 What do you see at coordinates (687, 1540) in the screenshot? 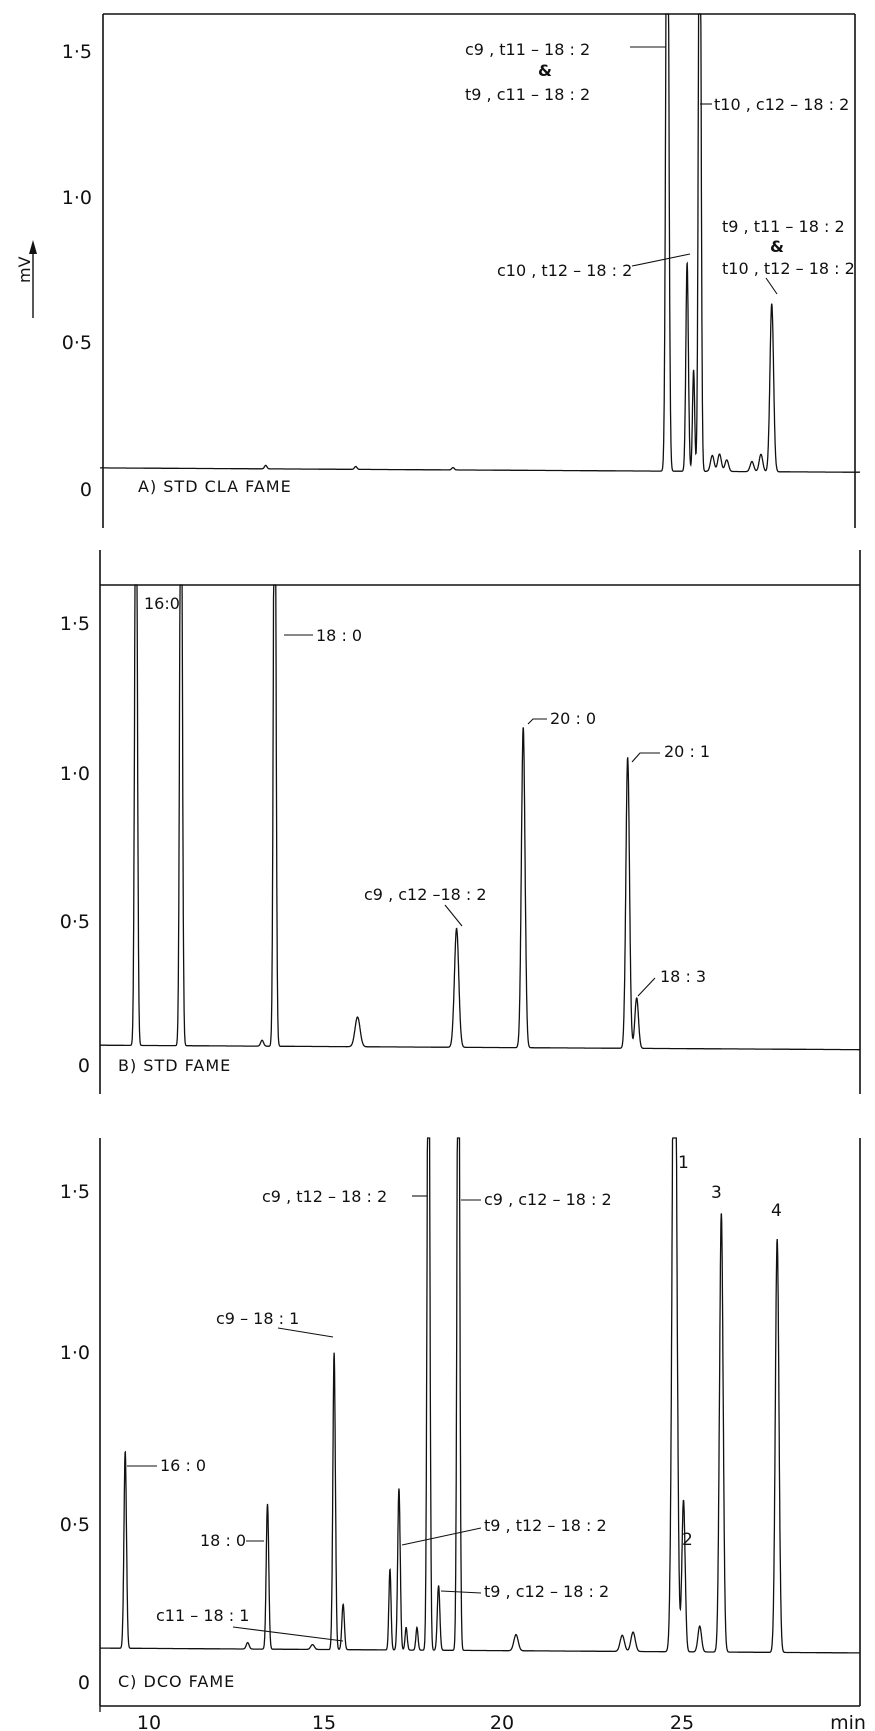
I see `peak-label-2: 2` at bounding box center [687, 1540].